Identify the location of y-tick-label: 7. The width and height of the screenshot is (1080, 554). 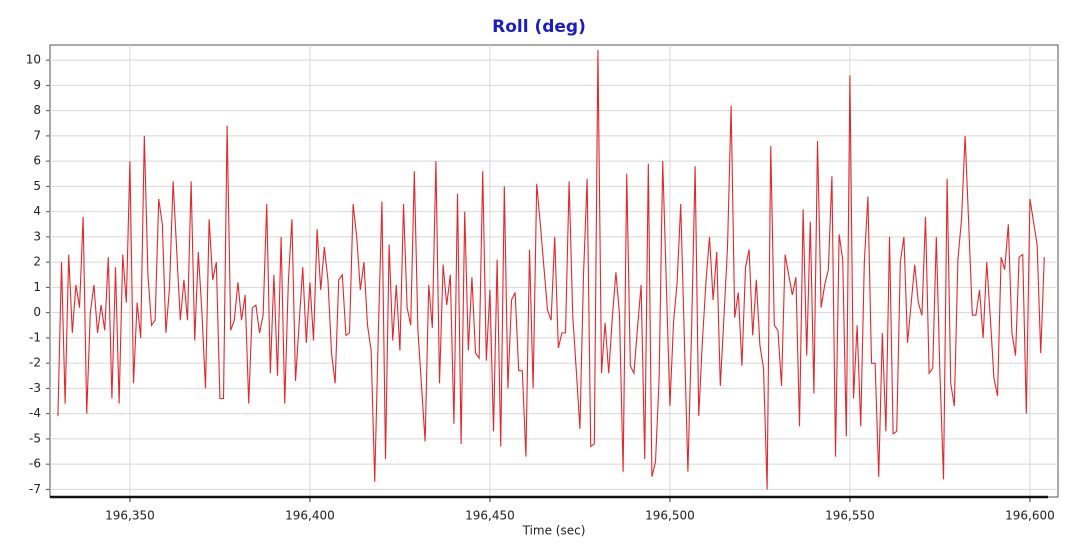
(37, 135).